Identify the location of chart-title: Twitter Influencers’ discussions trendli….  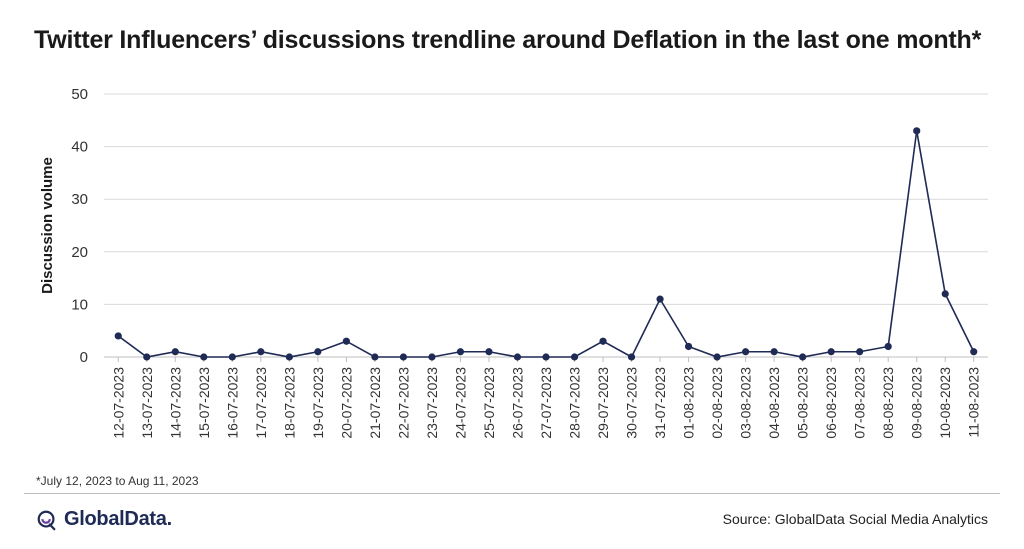
(508, 40).